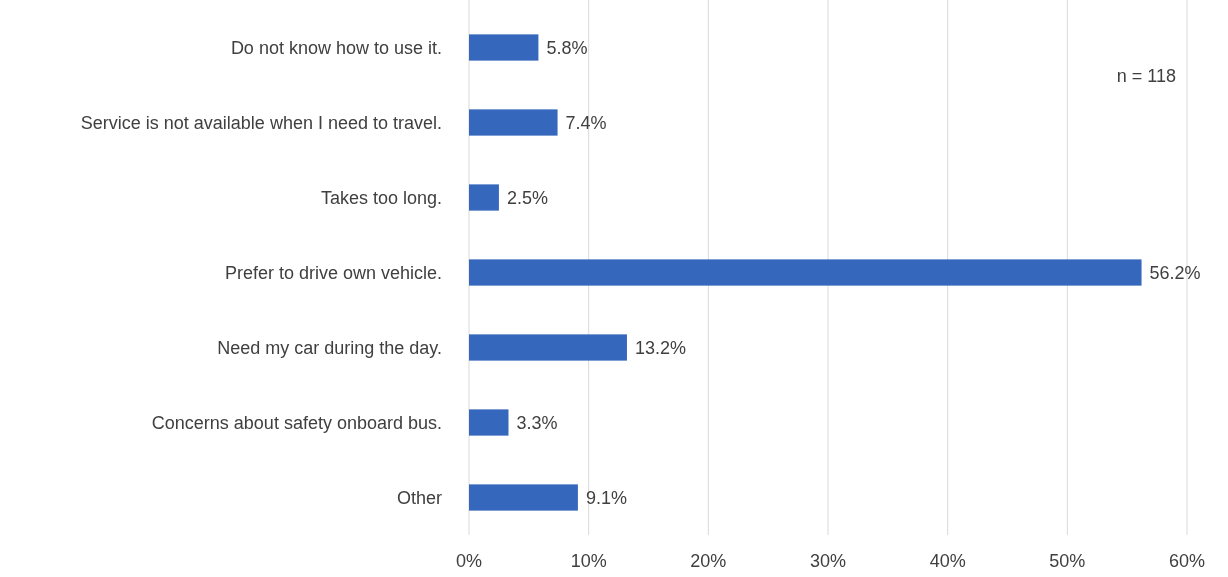 This screenshot has height=577, width=1228. I want to click on x-tick-label: 60%, so click(1187, 561).